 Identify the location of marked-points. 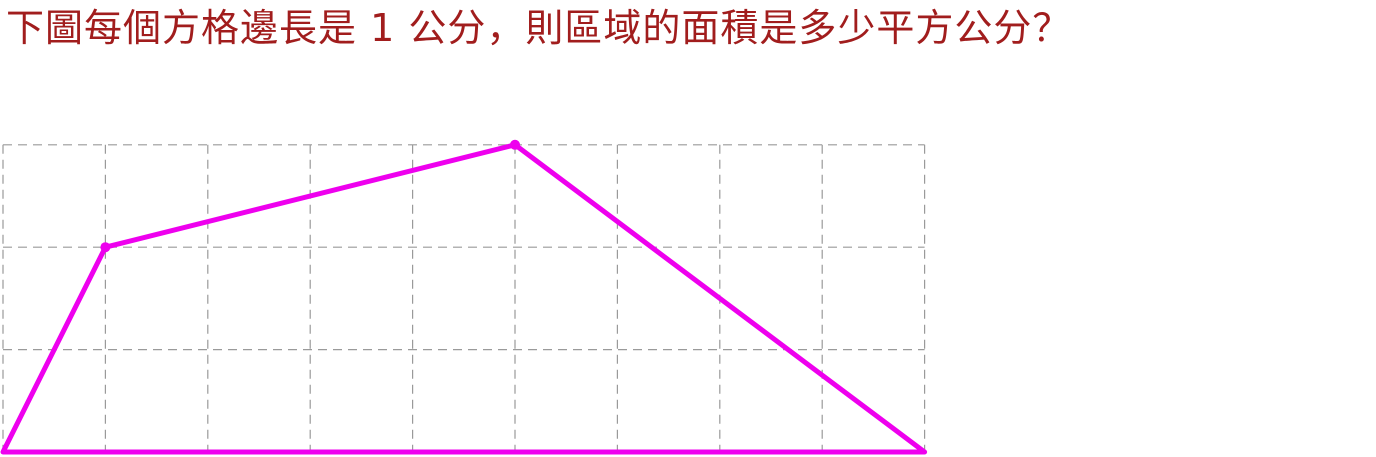
(310, 196).